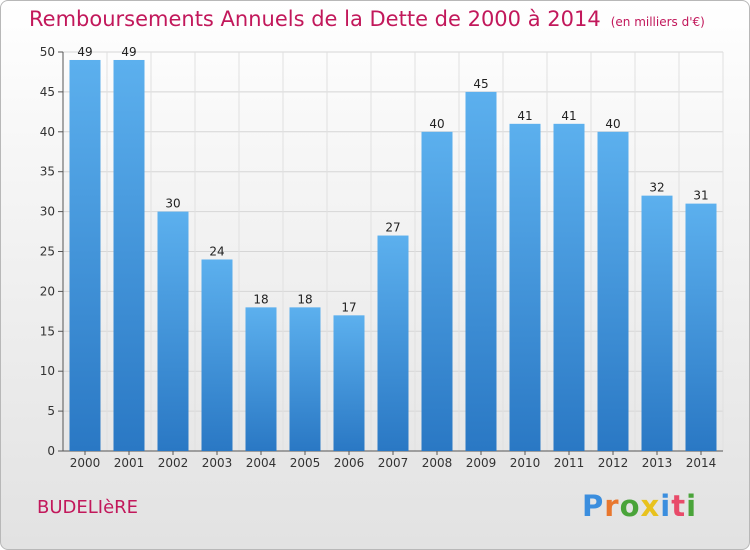 This screenshot has width=750, height=550. Describe the element at coordinates (701, 463) in the screenshot. I see `x-tick-label: 2014` at that location.